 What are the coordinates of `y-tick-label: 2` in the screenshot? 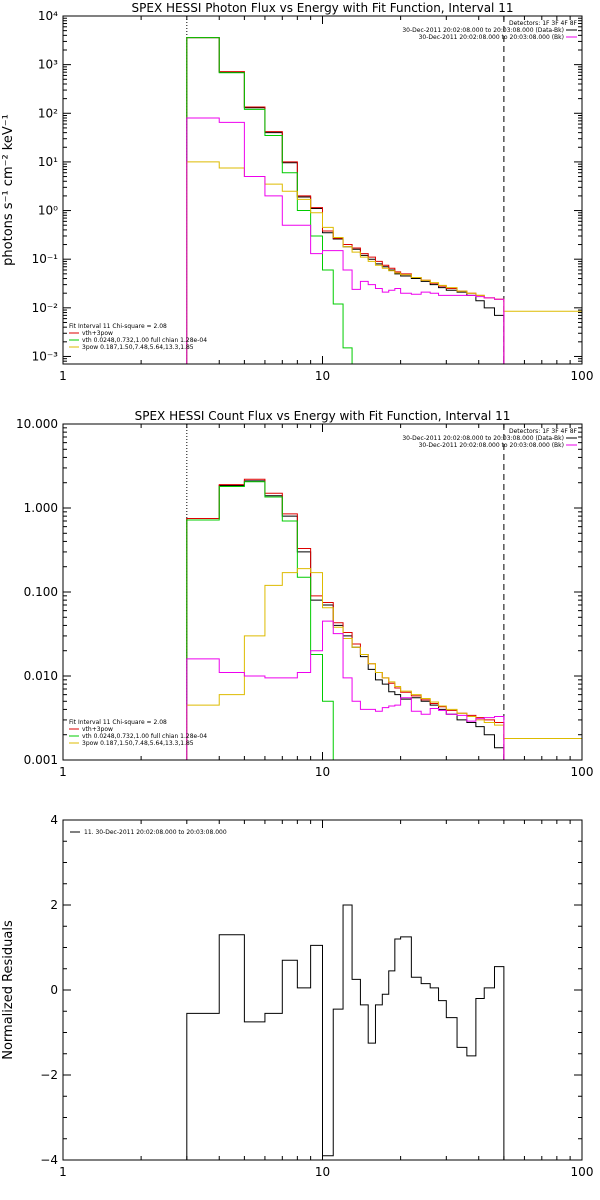 It's located at (54, 905).